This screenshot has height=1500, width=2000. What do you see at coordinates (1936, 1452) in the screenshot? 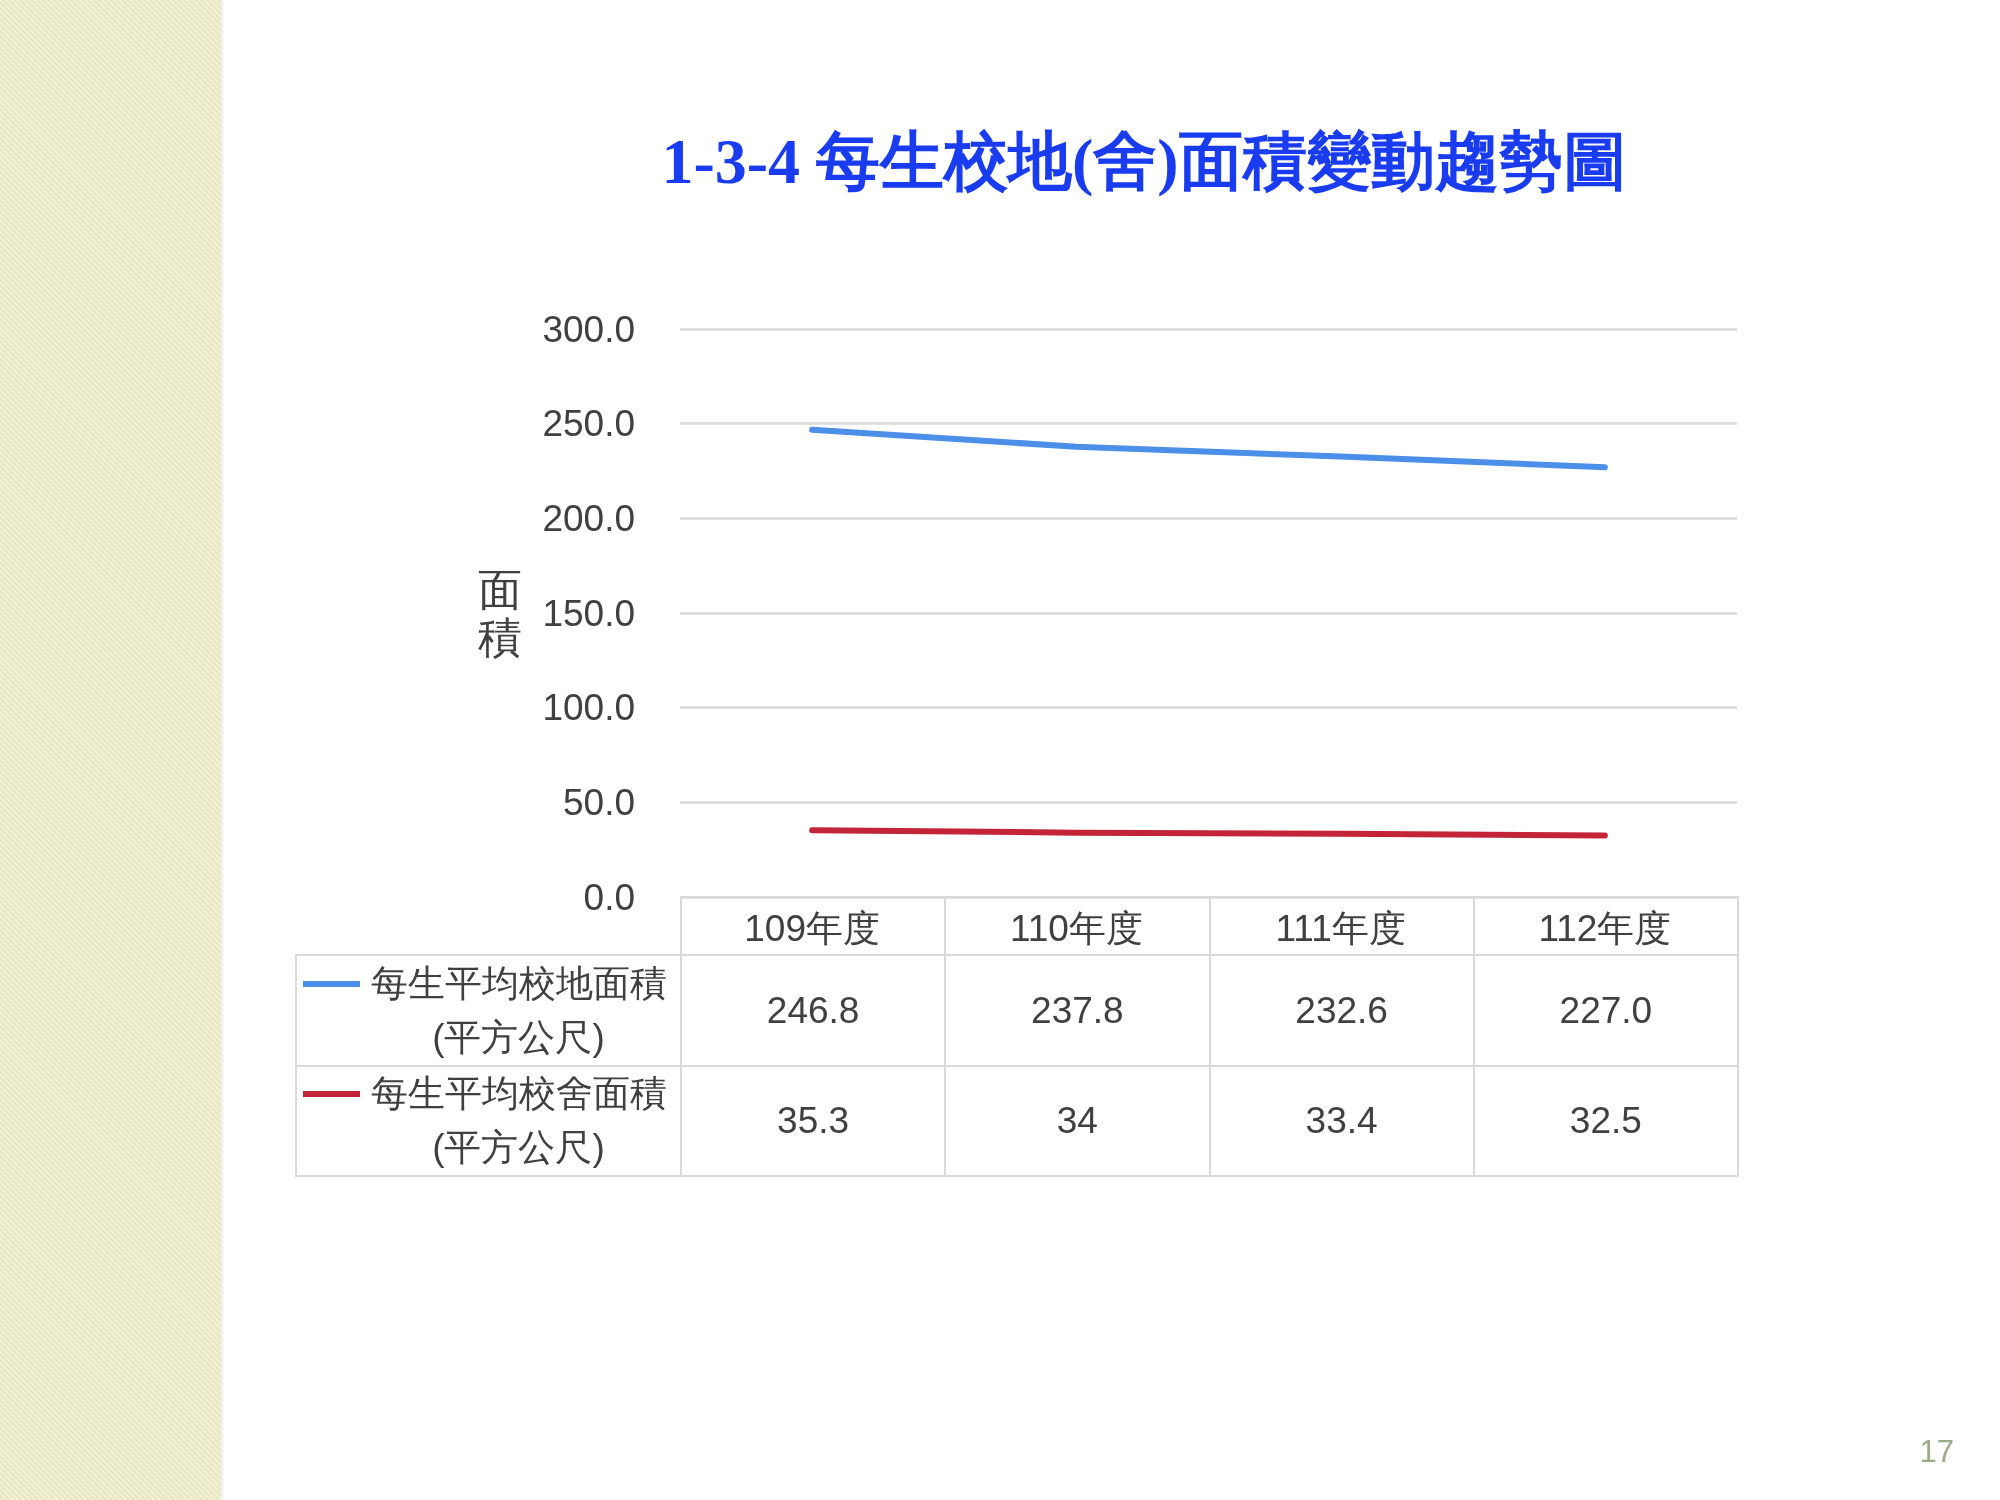
I see `text: 17` at bounding box center [1936, 1452].